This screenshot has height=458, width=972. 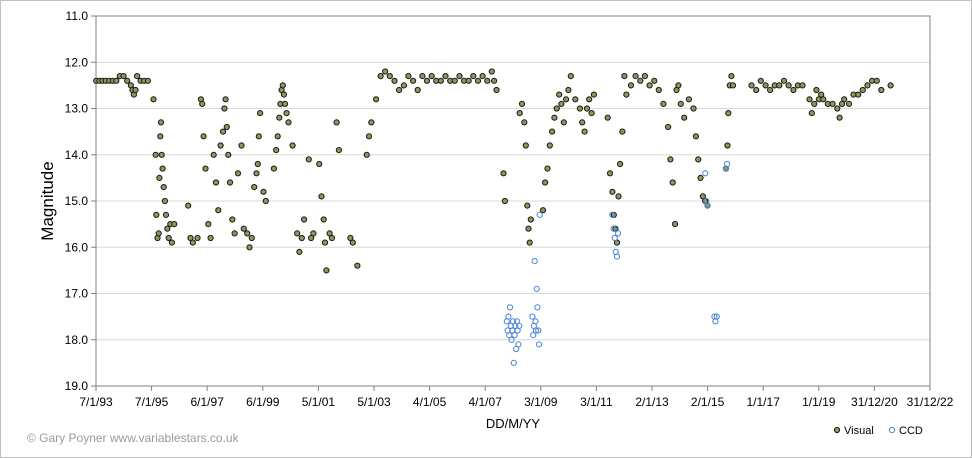 I want to click on x-tick-label: 7/1/95, so click(x=152, y=402).